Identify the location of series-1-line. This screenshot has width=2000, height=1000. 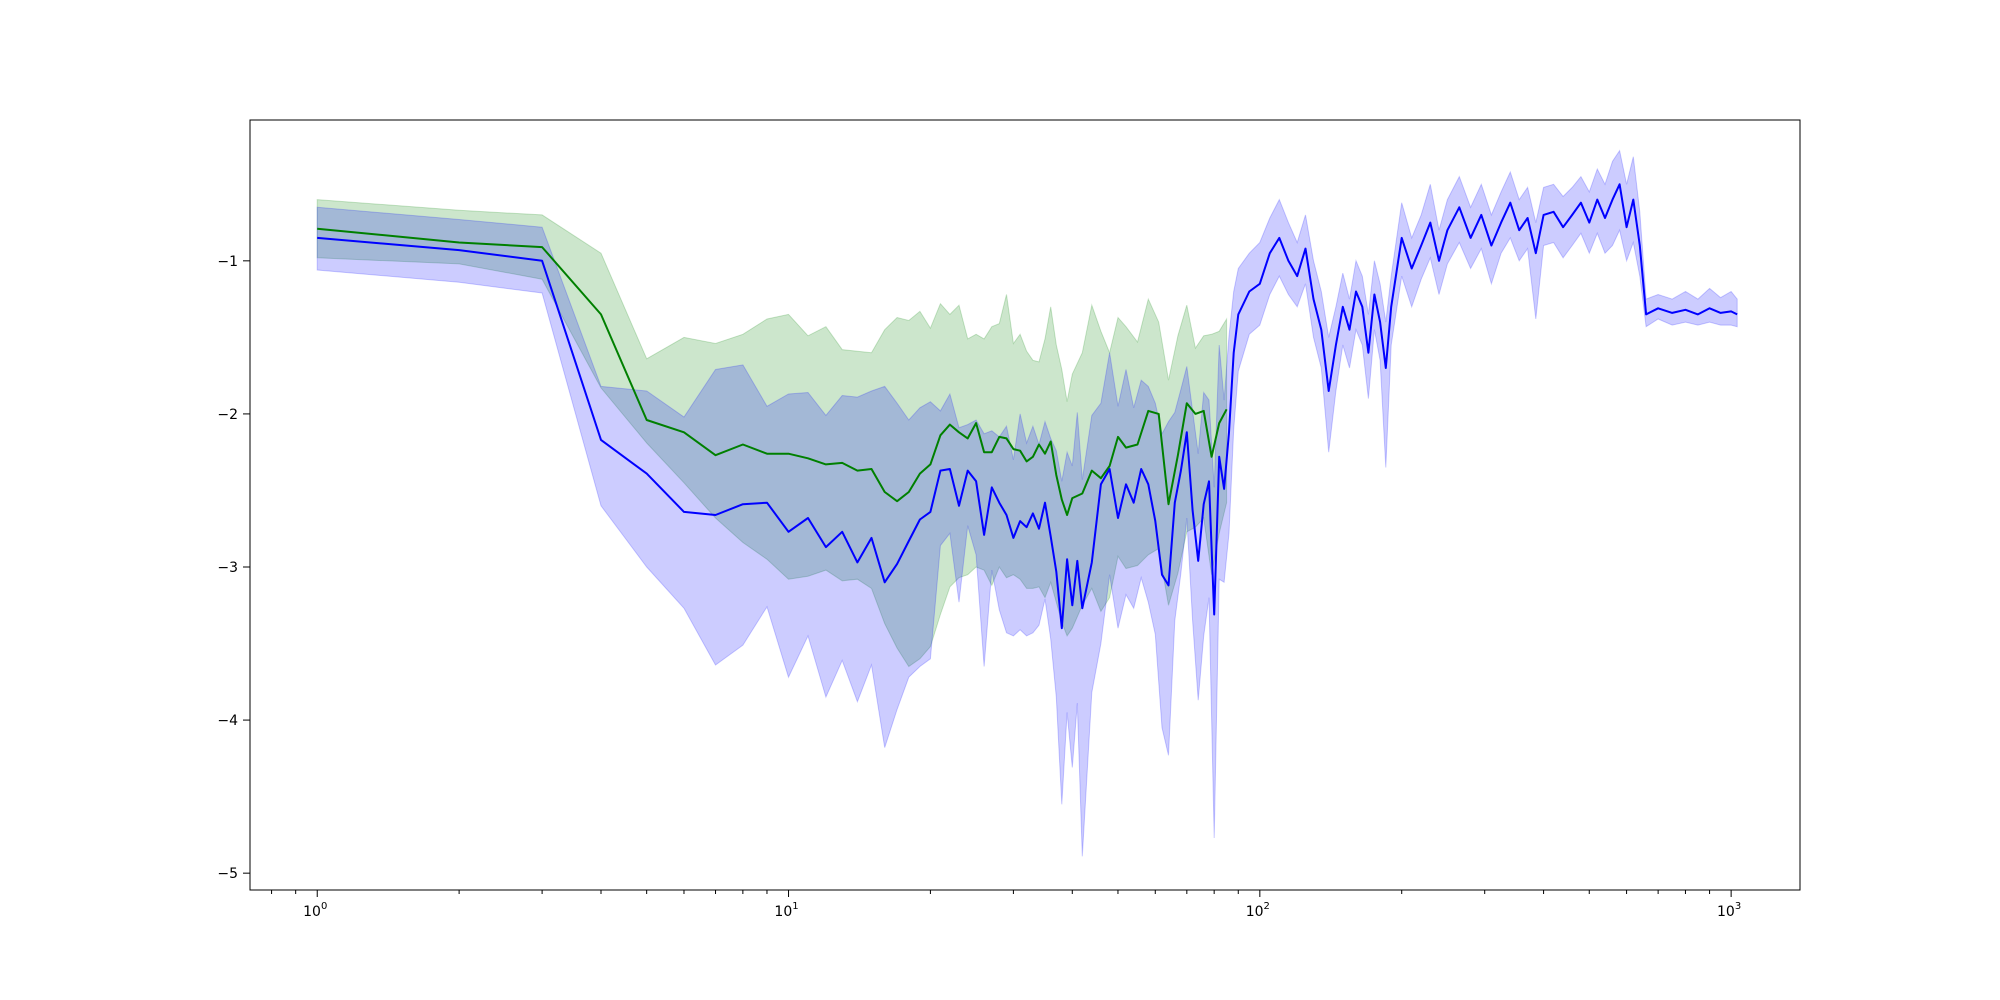
(772, 371).